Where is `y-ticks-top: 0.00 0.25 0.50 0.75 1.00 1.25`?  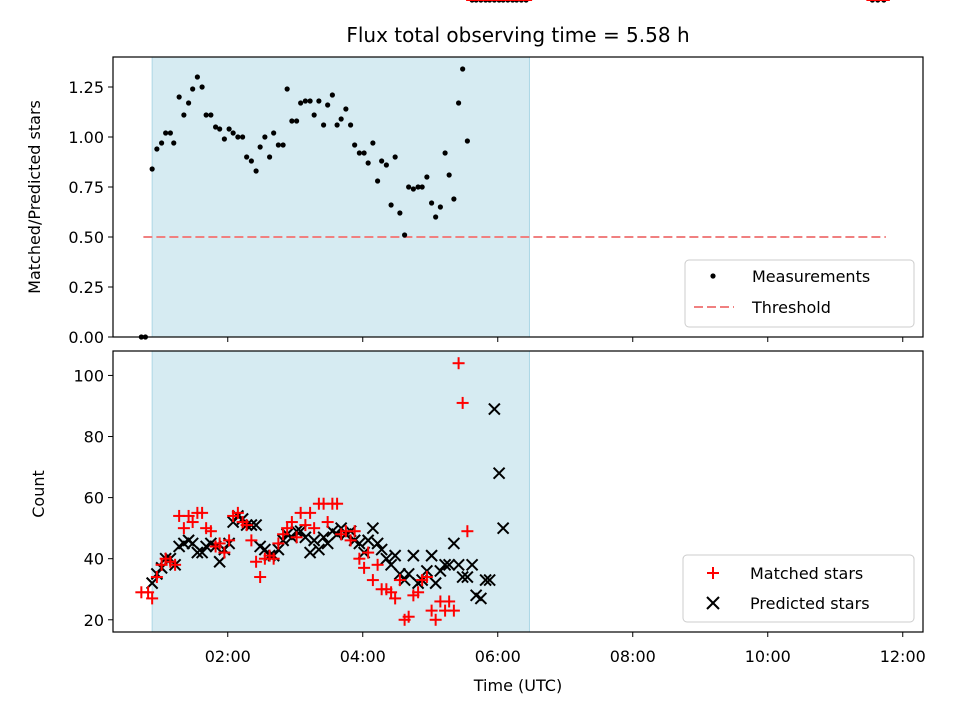
y-ticks-top: 0.00 0.25 0.50 0.75 1.00 1.25 is located at coordinates (90, 212).